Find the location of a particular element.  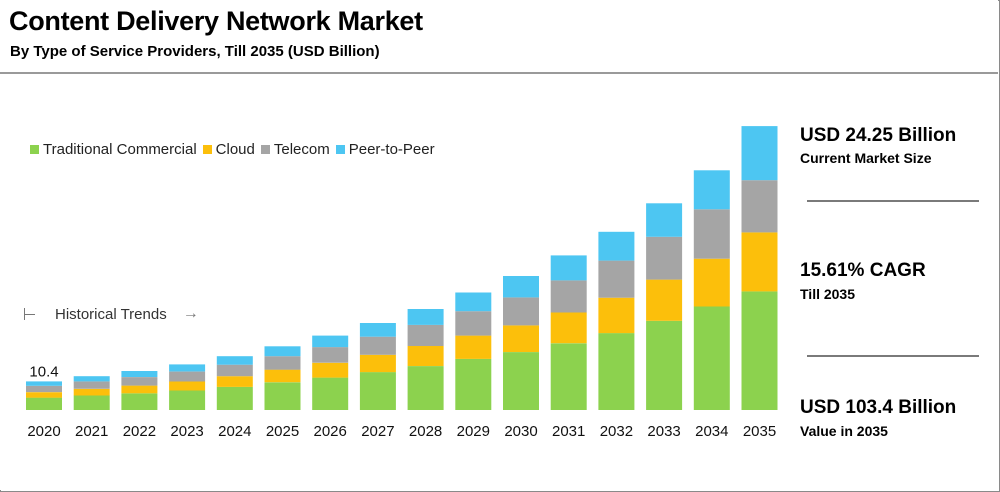

bar-cloud-2027 is located at coordinates (377, 363).